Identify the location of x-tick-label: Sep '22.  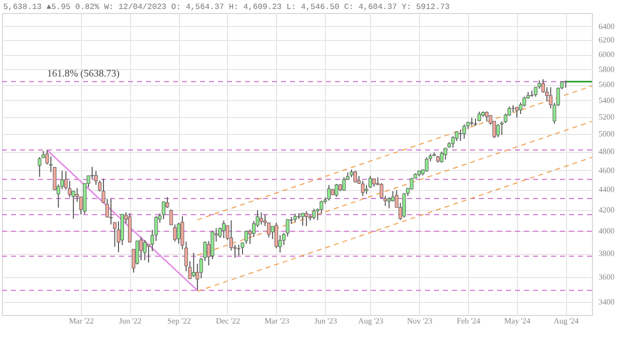
(179, 321).